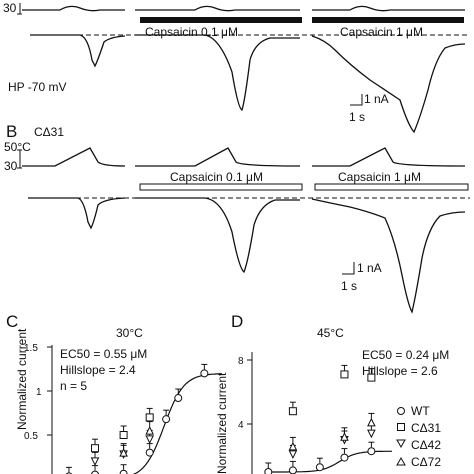 The width and height of the screenshot is (474, 474). Describe the element at coordinates (22, 379) in the screenshot. I see `panel-c-ylabel: Normalized current` at that location.